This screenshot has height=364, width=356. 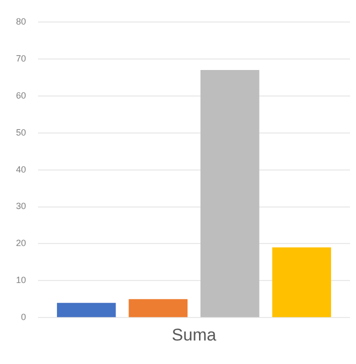 What do you see at coordinates (23, 317) in the screenshot?
I see `y-tick-label: 0` at bounding box center [23, 317].